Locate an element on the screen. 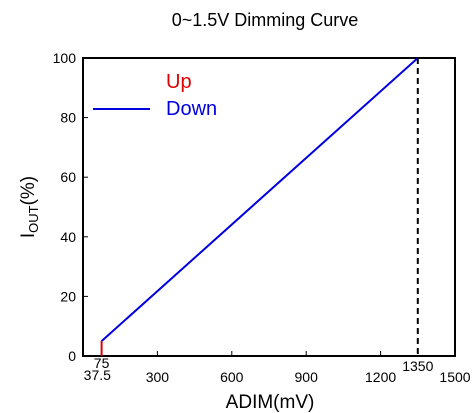 The width and height of the screenshot is (474, 413). y-tick-label: 20 is located at coordinates (68, 296).